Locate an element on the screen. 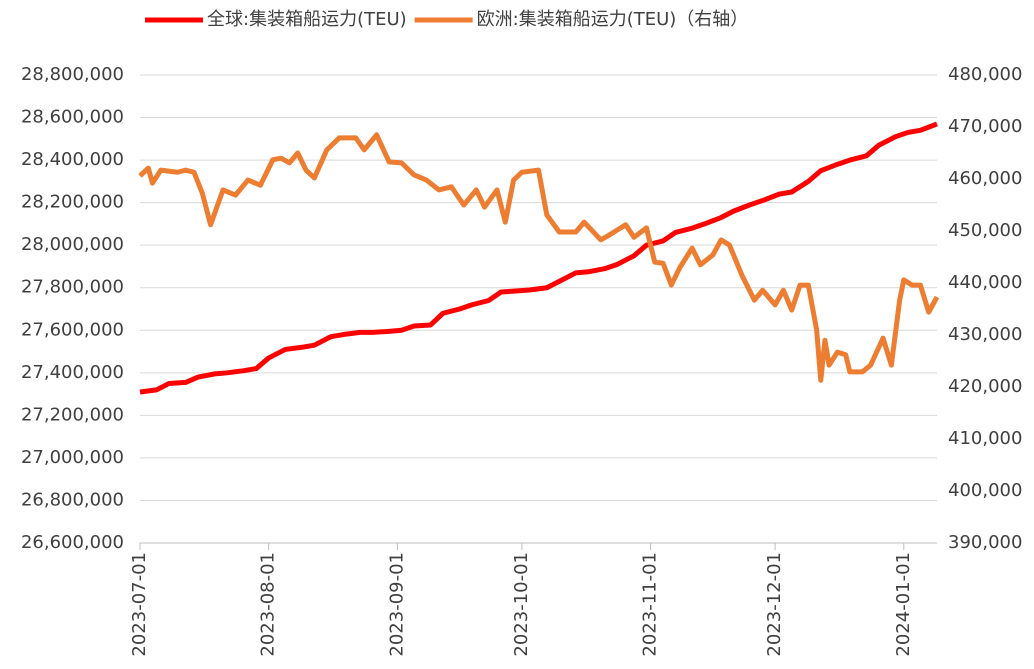 The image size is (1034, 669). x-tick-label: 2023-08-01 is located at coordinates (268, 604).